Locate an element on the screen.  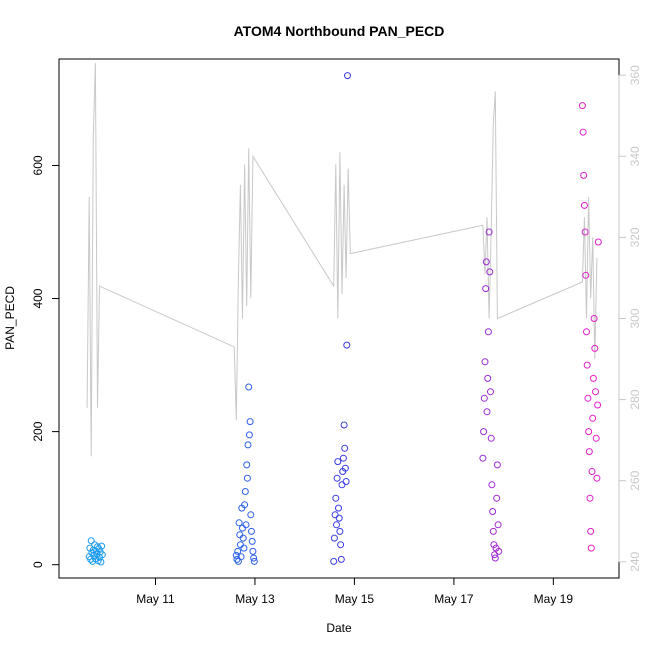
x-tick-label: May 13 is located at coordinates (255, 599).